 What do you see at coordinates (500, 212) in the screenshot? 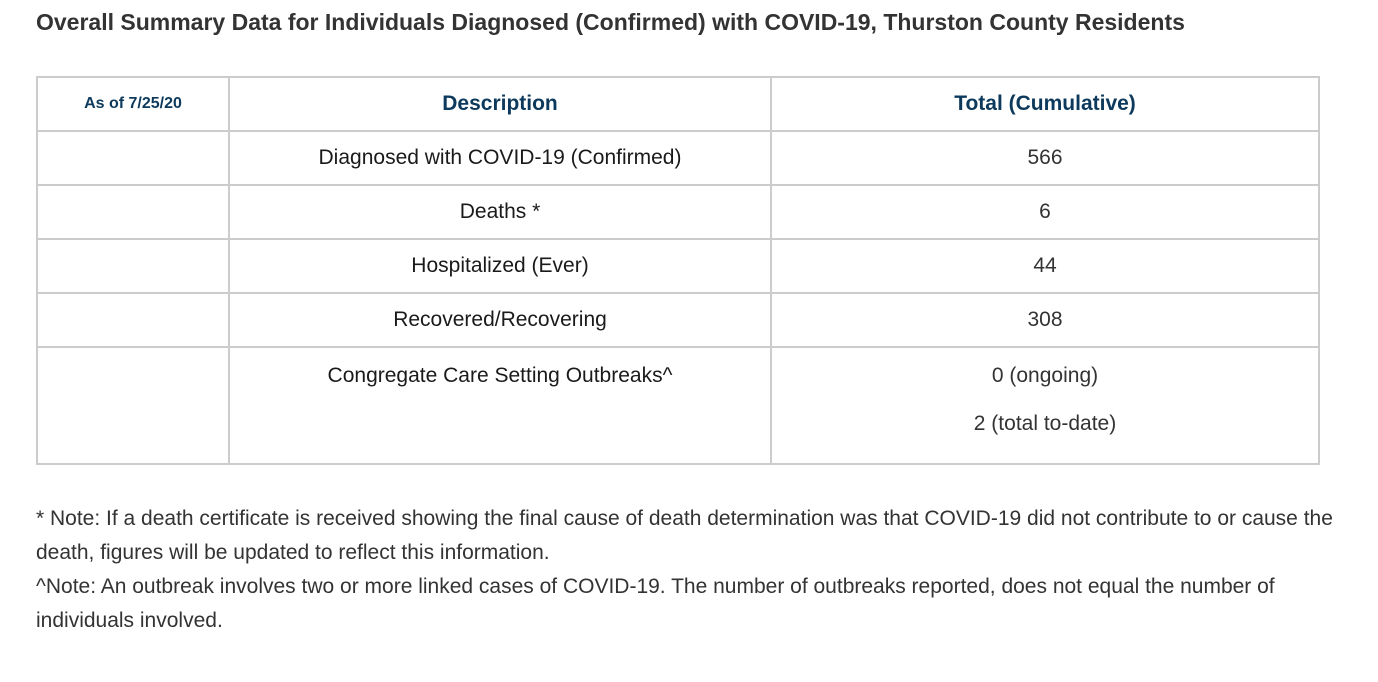
I see `row-description: Deaths *` at bounding box center [500, 212].